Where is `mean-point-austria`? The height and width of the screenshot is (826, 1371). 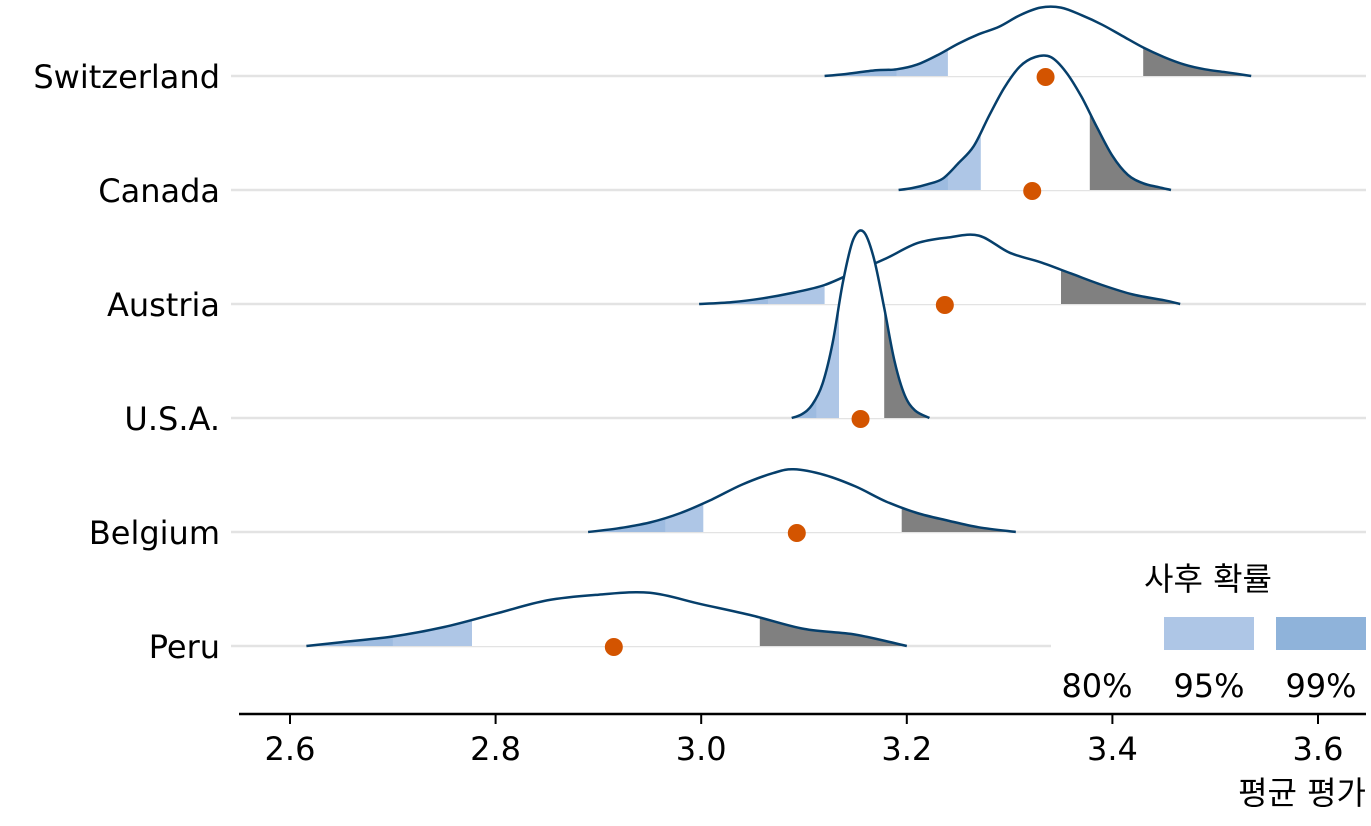 mean-point-austria is located at coordinates (944, 305).